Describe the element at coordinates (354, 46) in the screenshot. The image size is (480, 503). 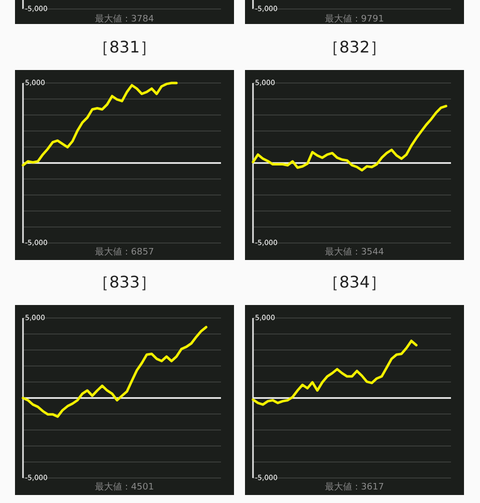
I see `chart-title: ［832］` at that location.